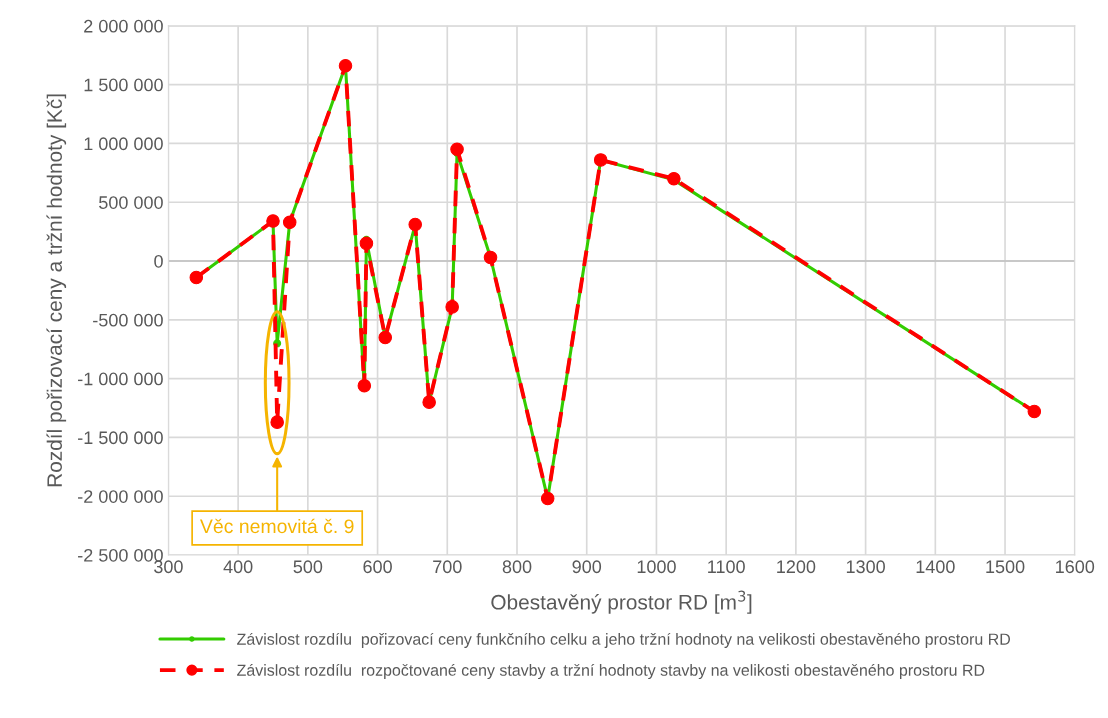 The width and height of the screenshot is (1108, 718). What do you see at coordinates (308, 567) in the screenshot?
I see `x-tick-label: 500` at bounding box center [308, 567].